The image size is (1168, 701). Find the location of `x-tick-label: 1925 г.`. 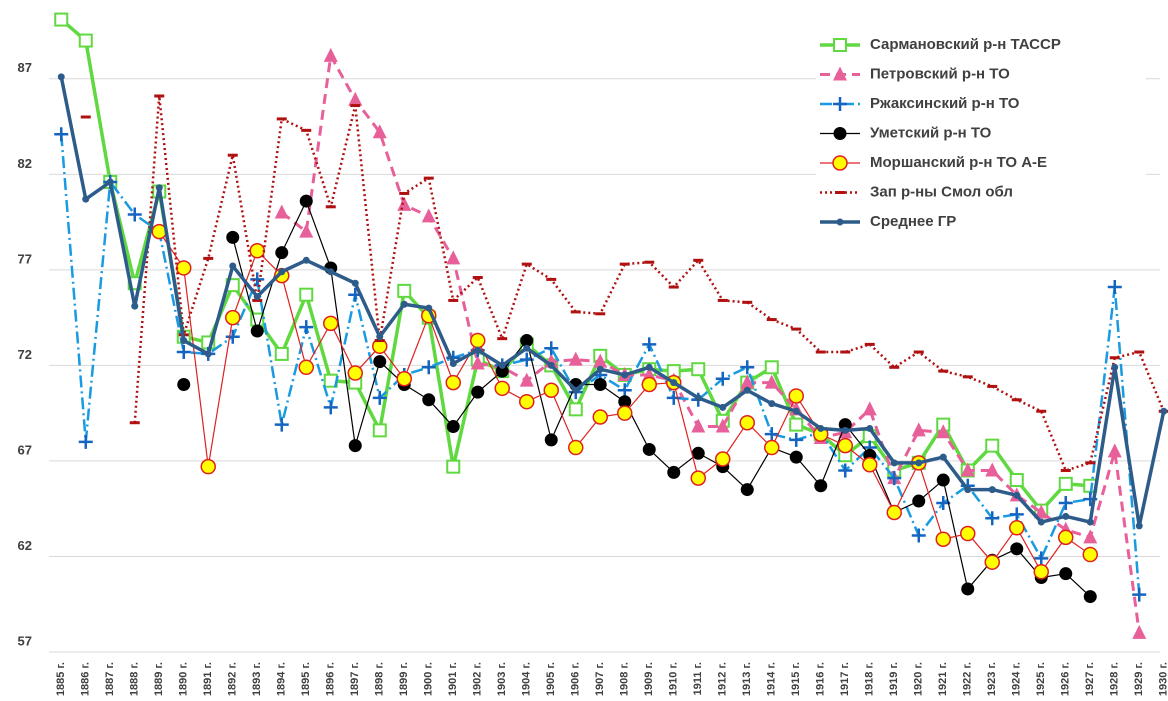

x-tick-label: 1925 г. is located at coordinates (1041, 679).